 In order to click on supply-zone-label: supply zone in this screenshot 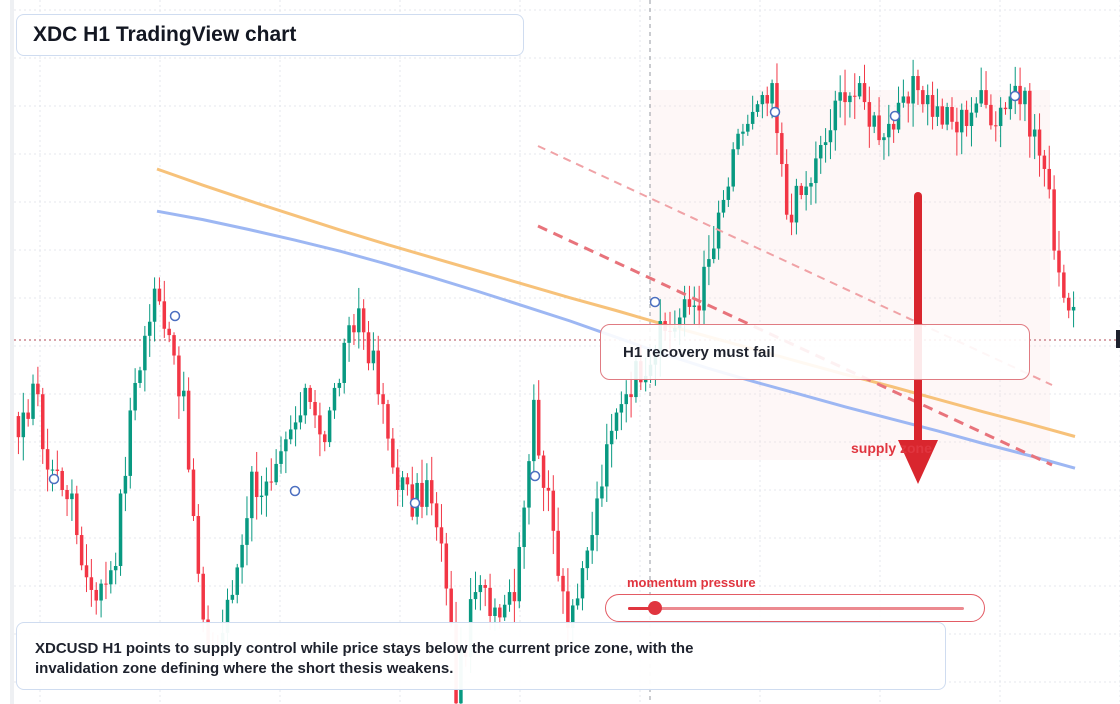, I will do `click(891, 448)`.